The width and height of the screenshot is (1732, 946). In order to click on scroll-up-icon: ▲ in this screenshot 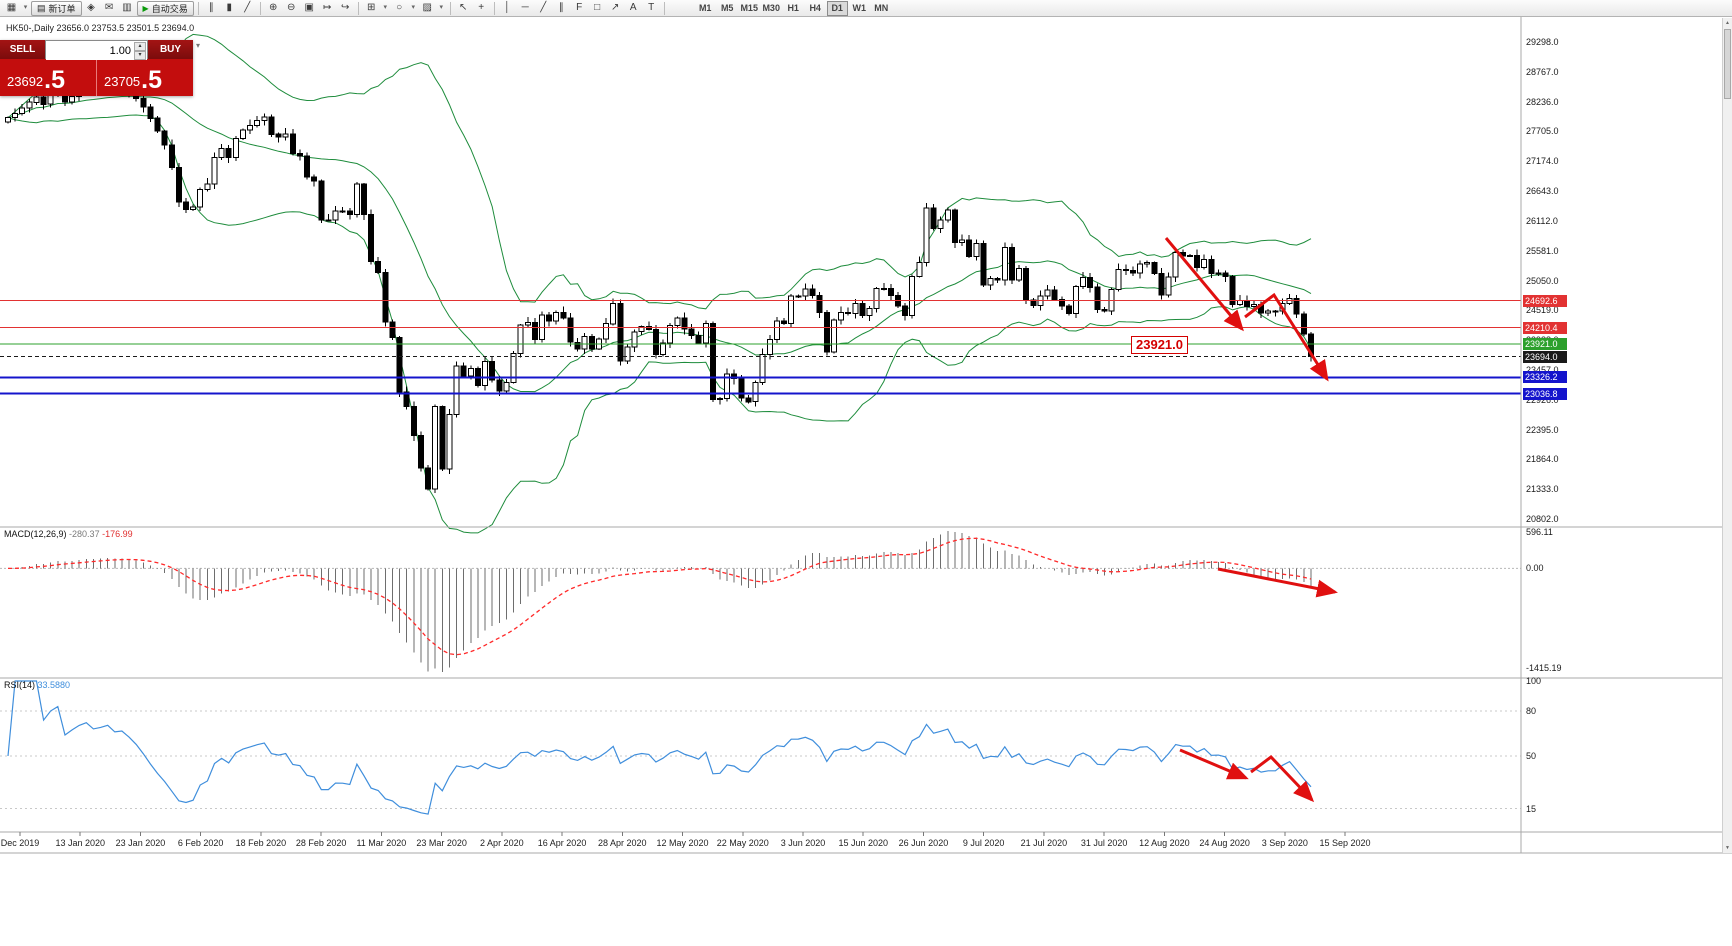, I will do `click(1727, 23)`.